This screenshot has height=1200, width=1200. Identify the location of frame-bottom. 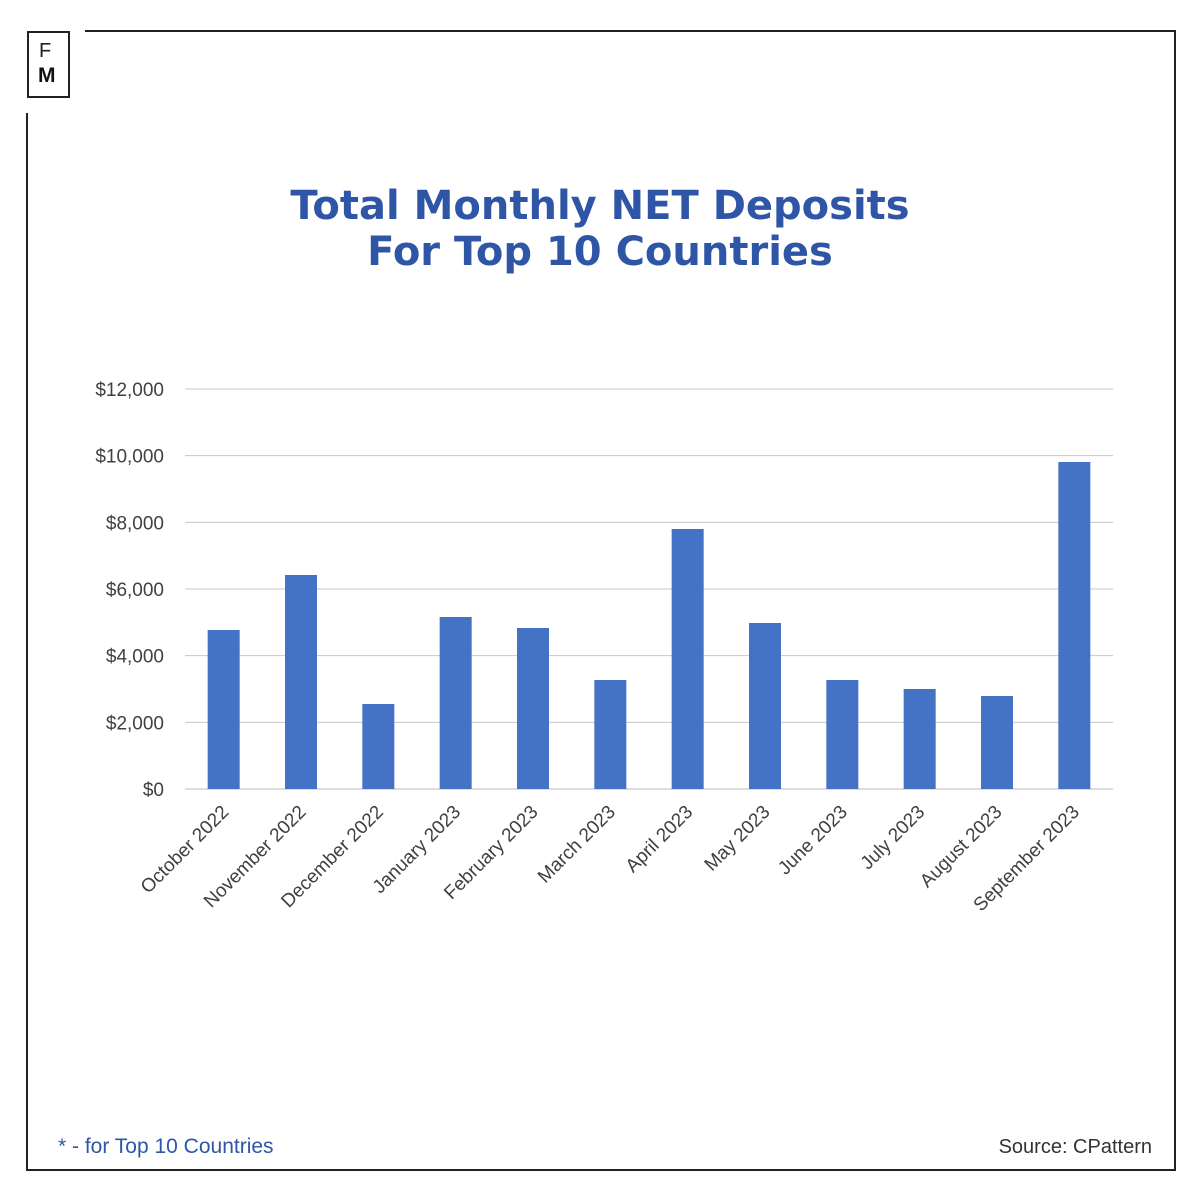
(601, 1170).